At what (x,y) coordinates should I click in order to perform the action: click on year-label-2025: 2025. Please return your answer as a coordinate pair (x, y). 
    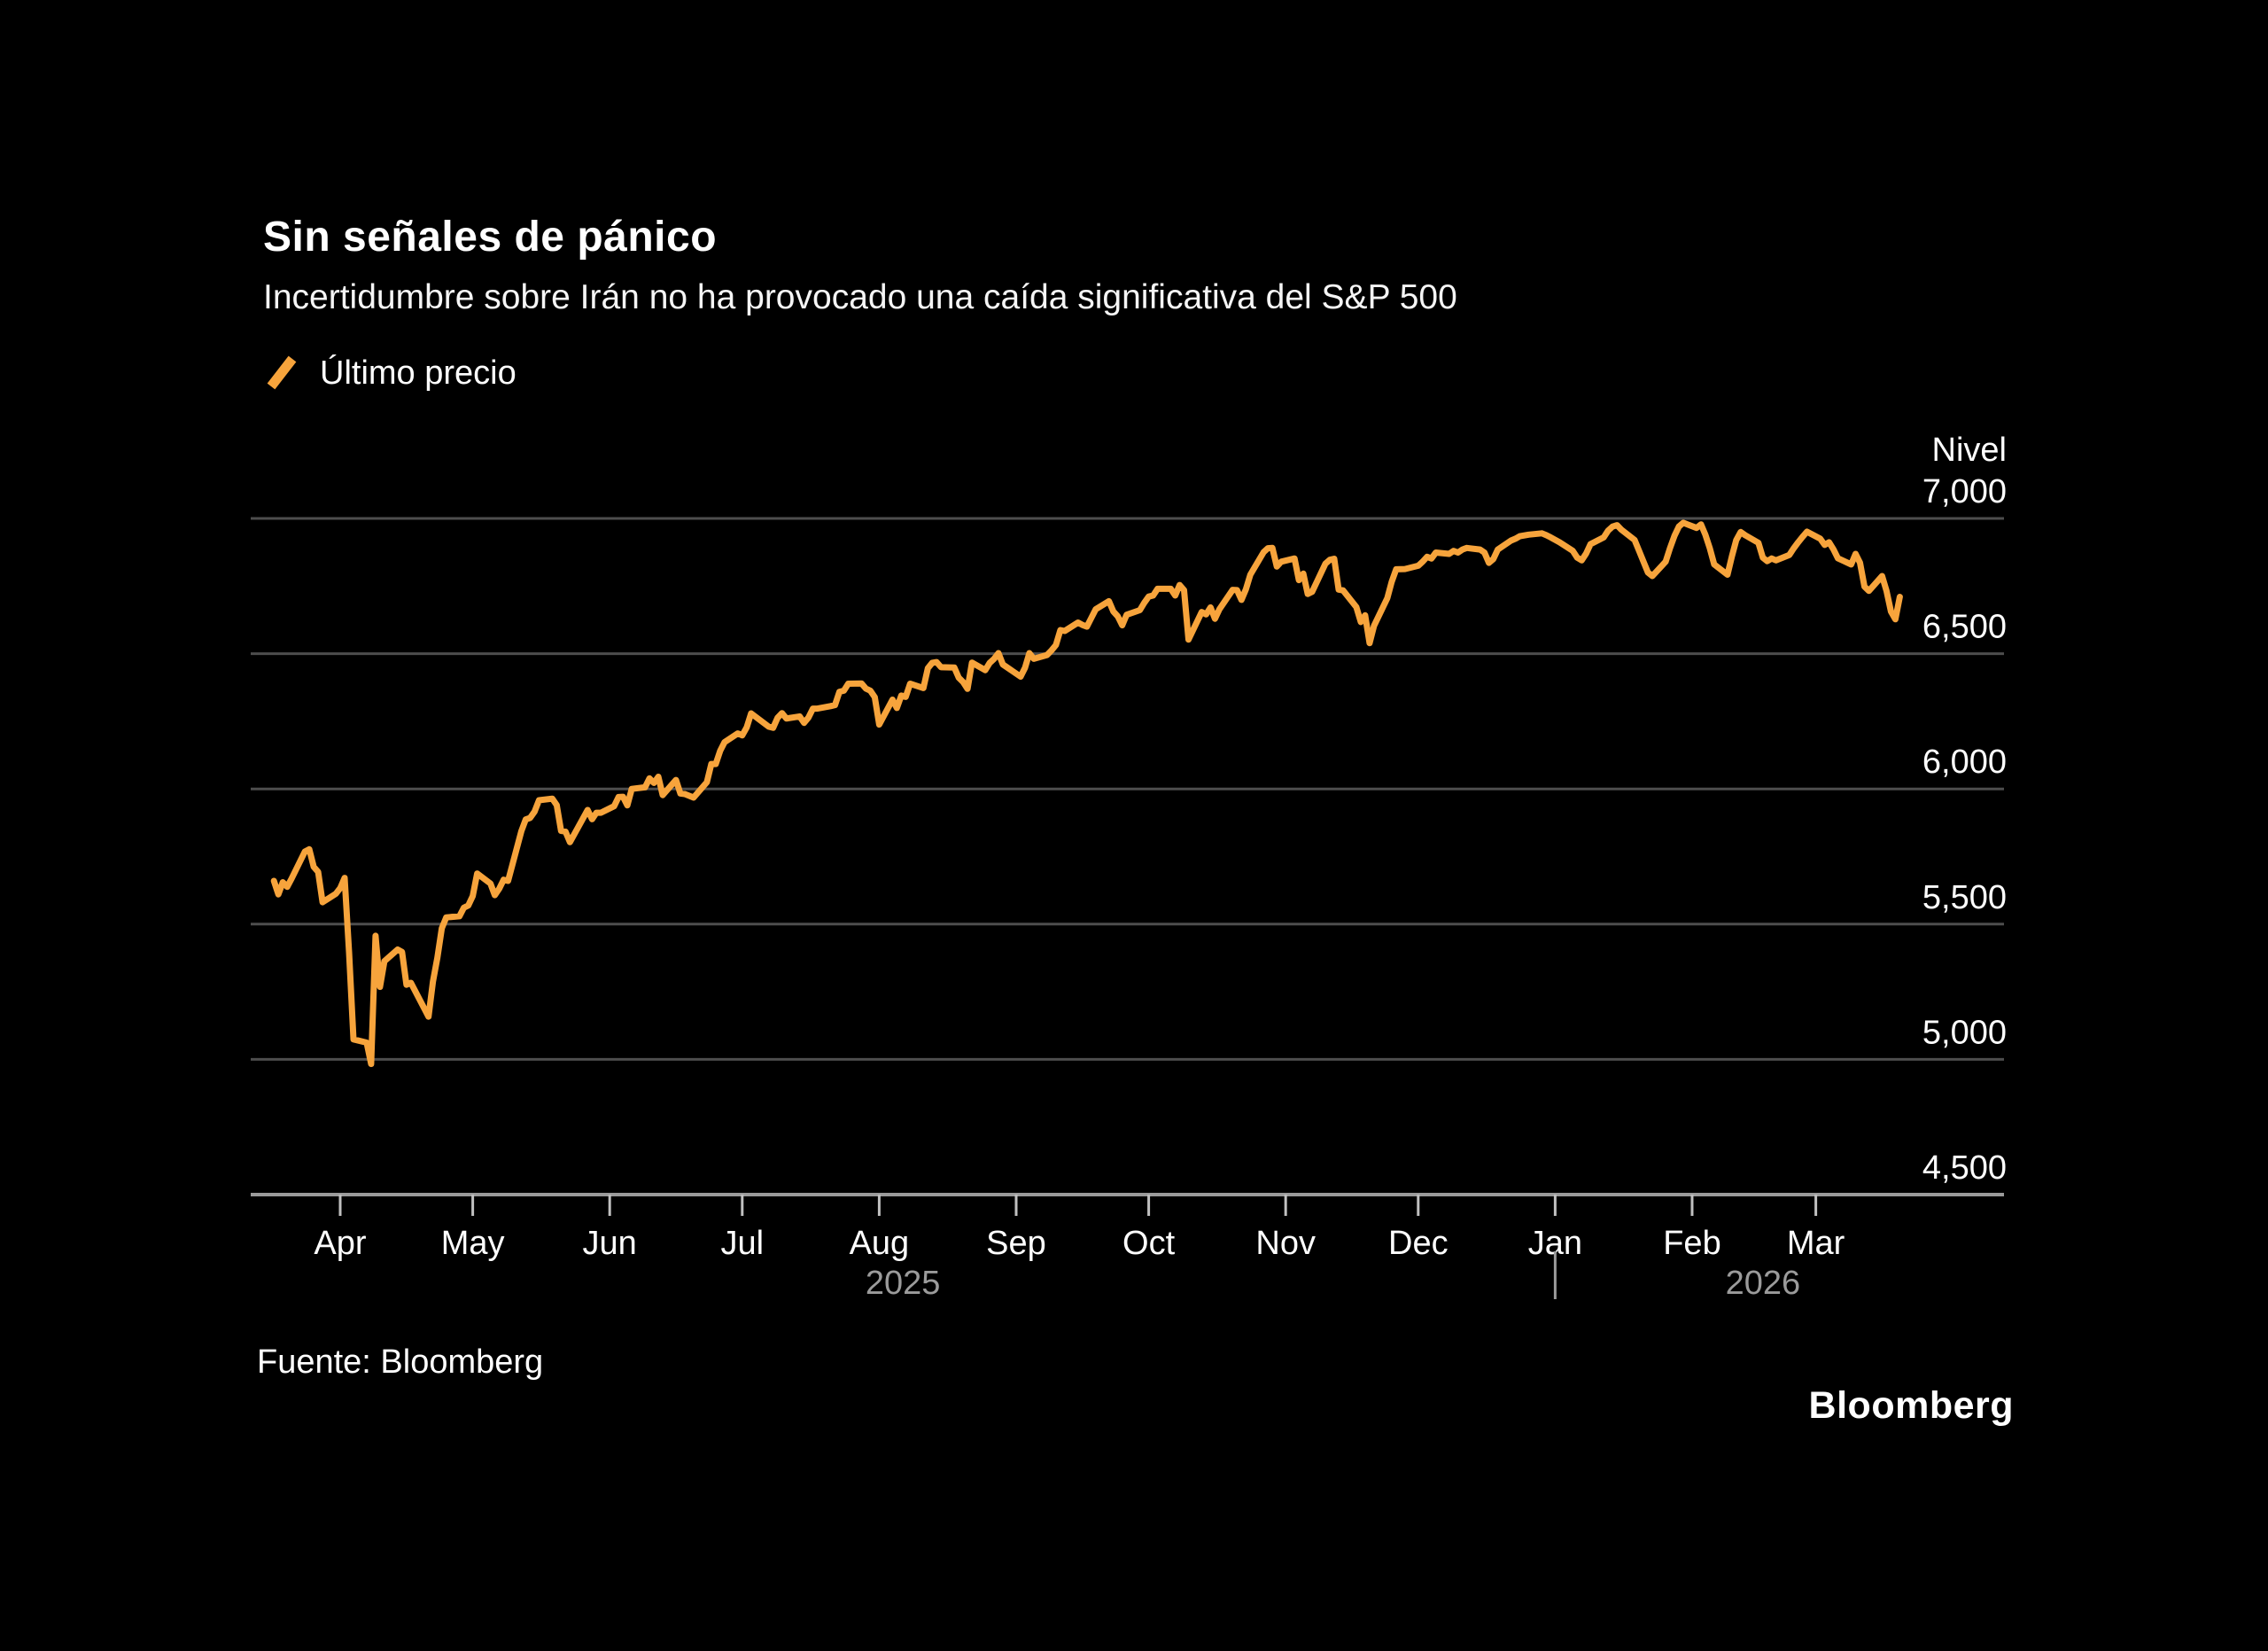
    Looking at the image, I should click on (903, 1284).